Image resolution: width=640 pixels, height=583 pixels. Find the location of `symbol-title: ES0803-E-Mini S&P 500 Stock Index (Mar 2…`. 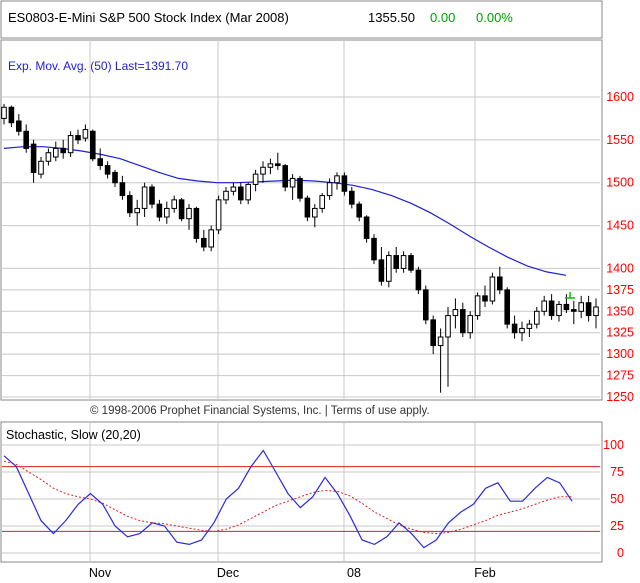

symbol-title: ES0803-E-Mini S&P 500 Stock Index (Mar 2… is located at coordinates (148, 17).